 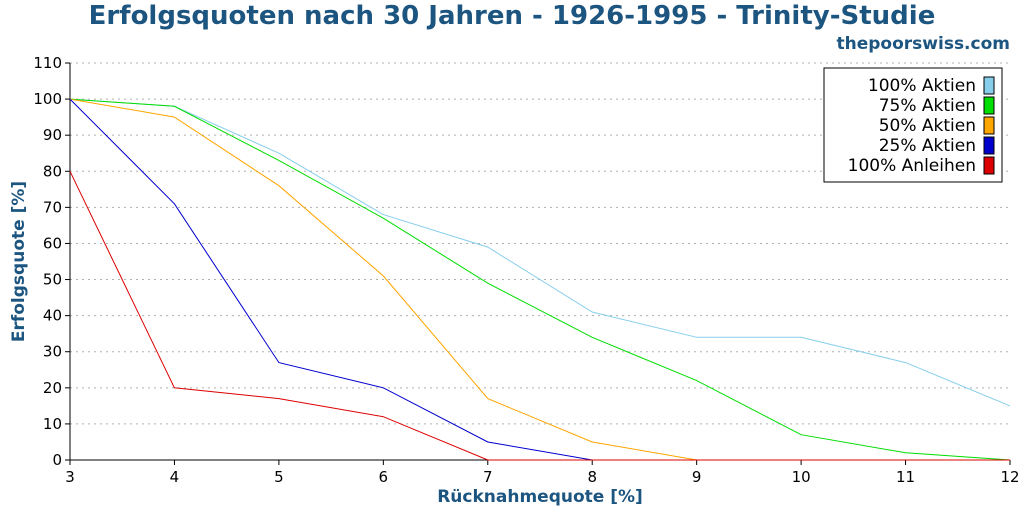 I want to click on y-tick-label: 70, so click(x=52, y=207).